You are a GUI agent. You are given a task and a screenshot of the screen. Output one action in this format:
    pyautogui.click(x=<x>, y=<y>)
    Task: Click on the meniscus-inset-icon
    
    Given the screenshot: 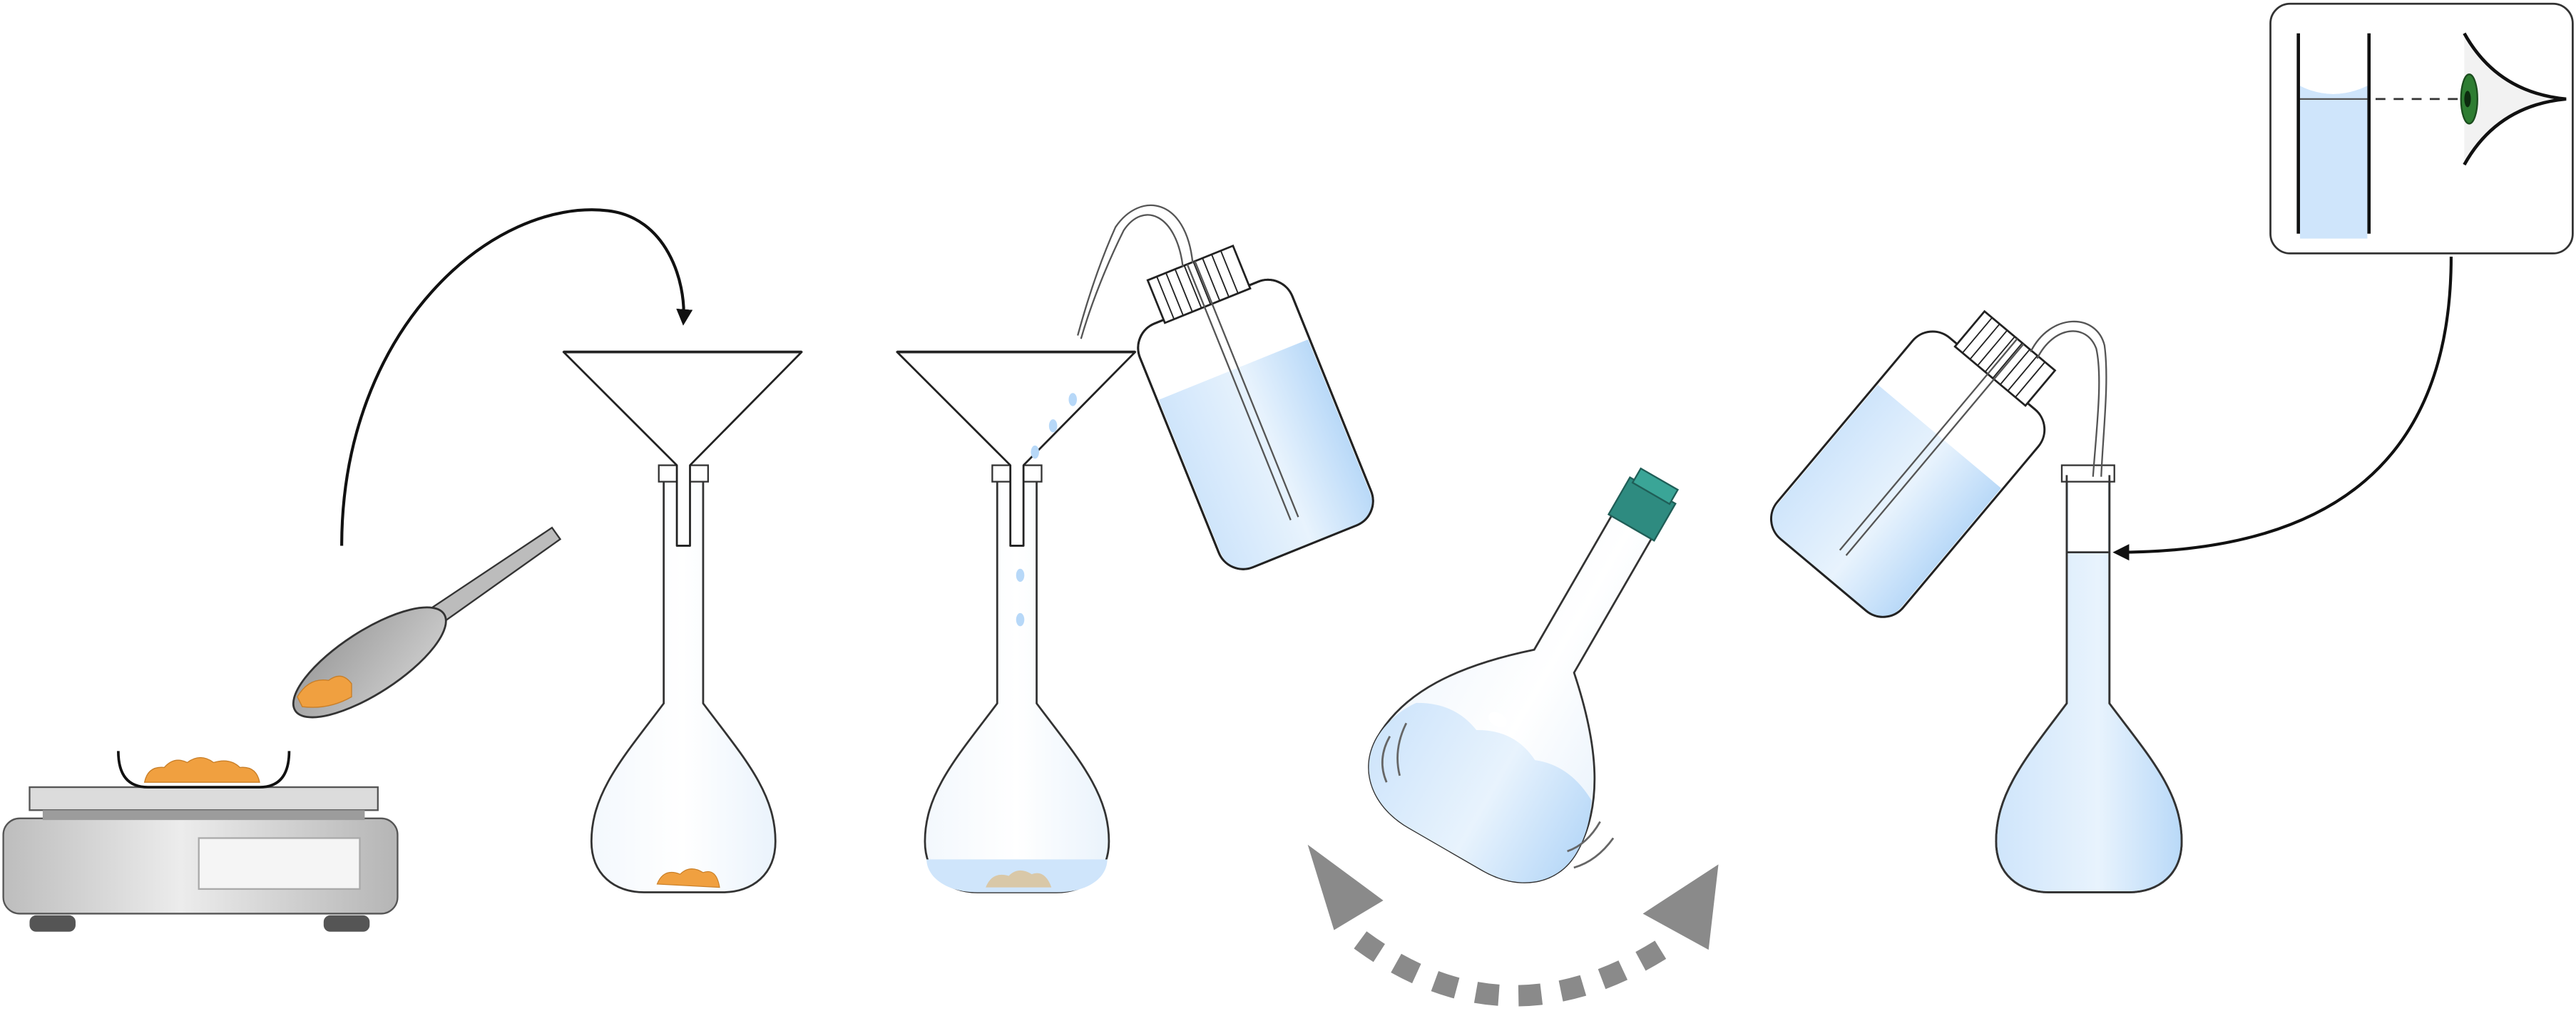 What is the action you would take?
    pyautogui.click(x=2421, y=128)
    